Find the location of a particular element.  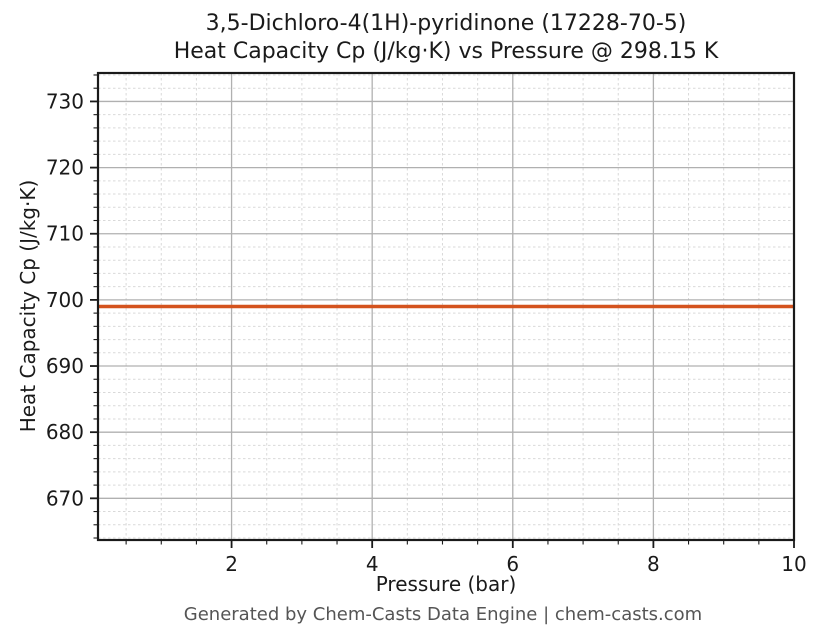

x-tick-label: 6 is located at coordinates (512, 564).